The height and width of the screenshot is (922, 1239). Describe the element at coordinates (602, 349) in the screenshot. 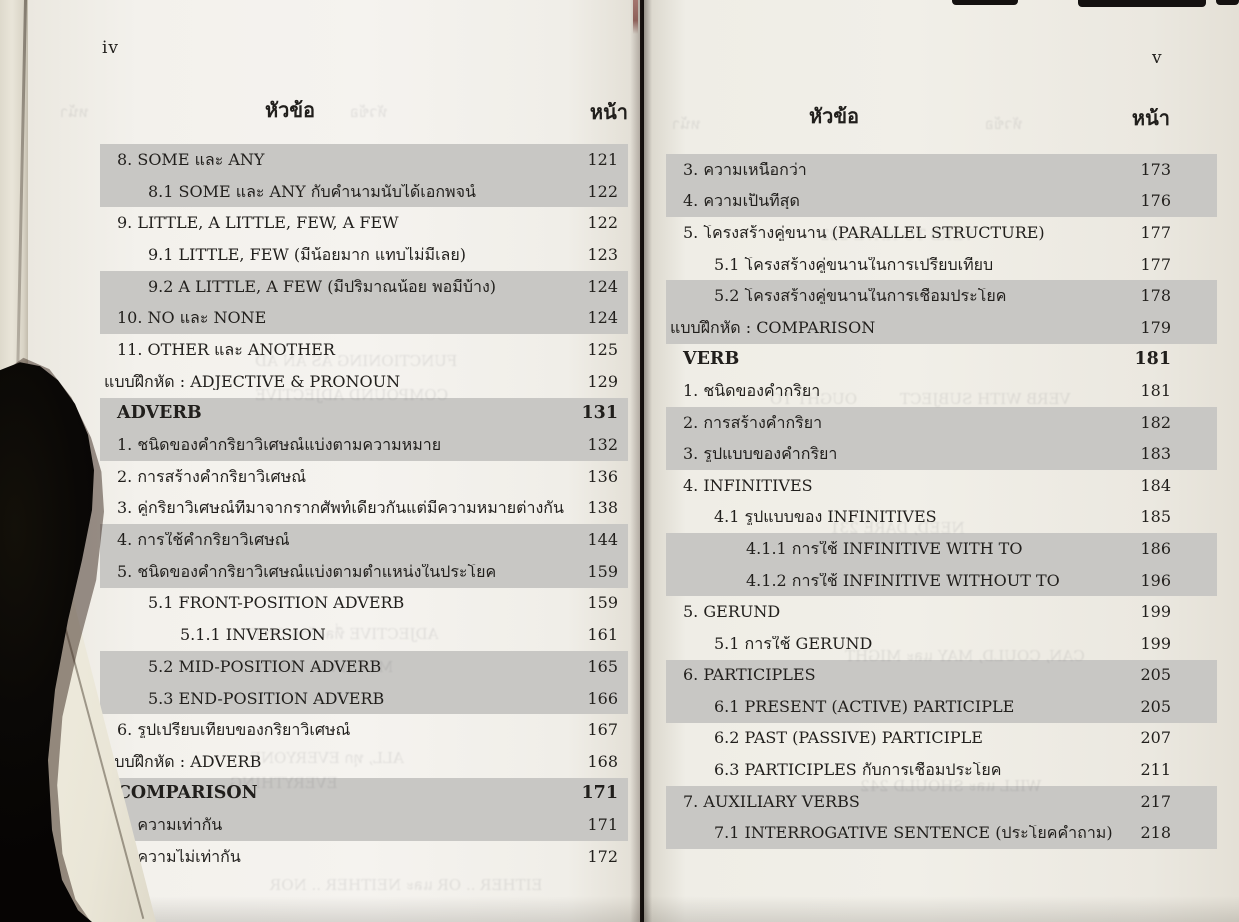

I see `toc-entry-page-number: 125` at that location.